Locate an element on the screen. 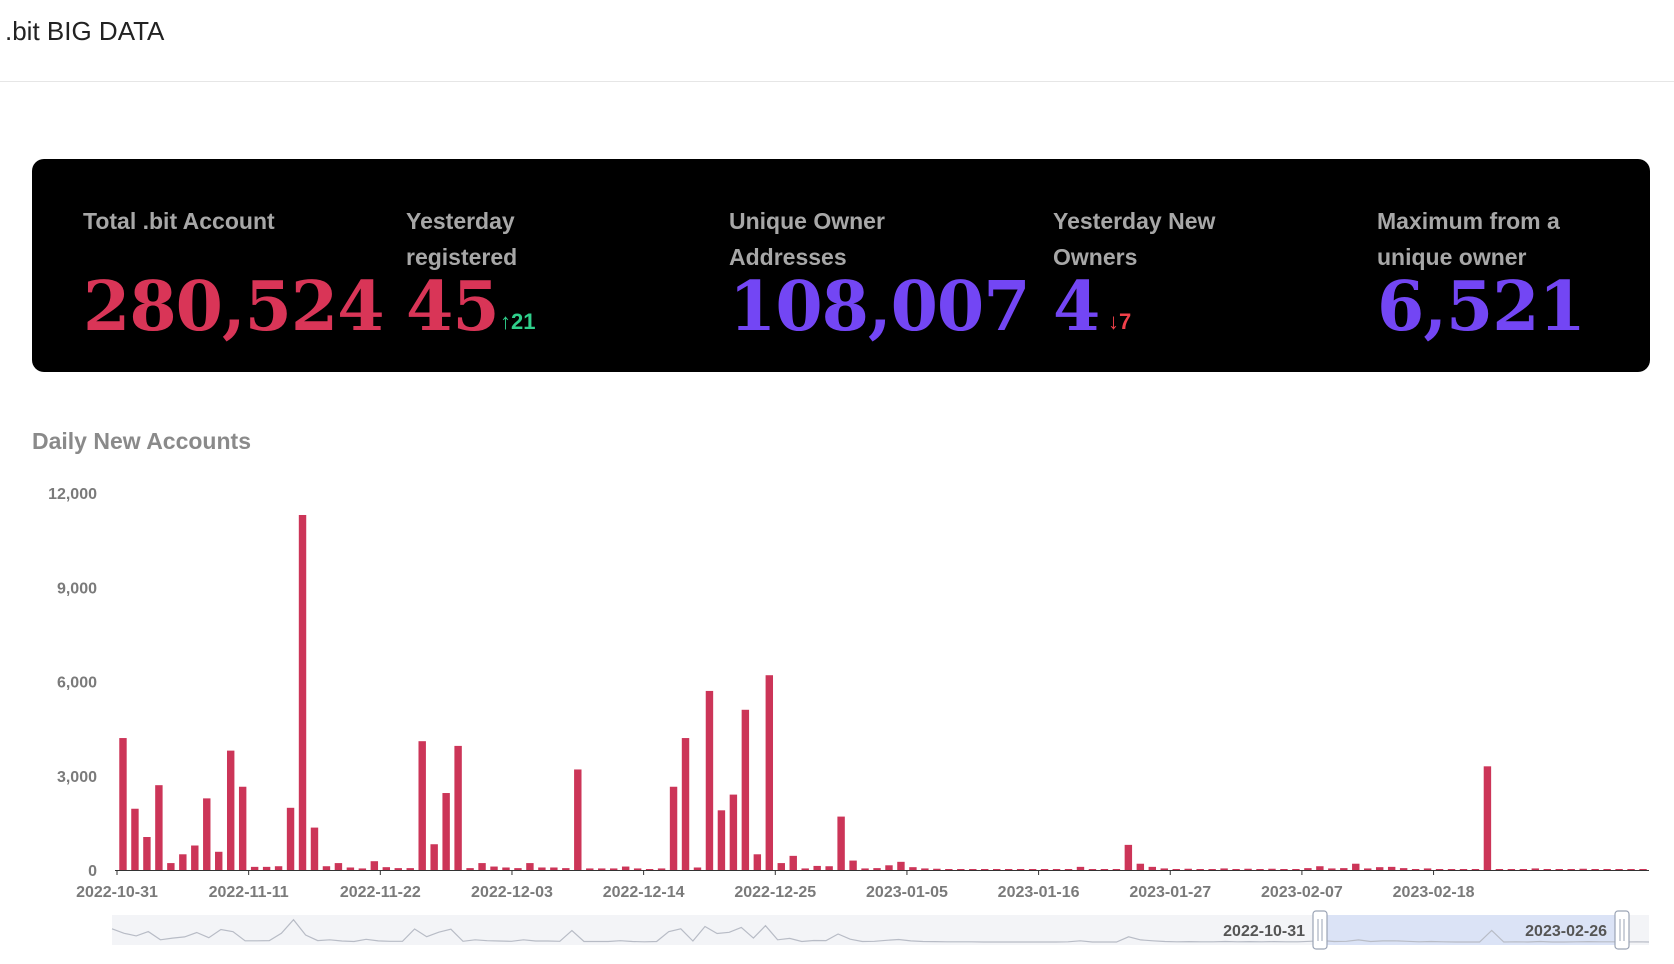  datazoom-slider: 2022-10-31 2023-02-26 is located at coordinates (880, 930).